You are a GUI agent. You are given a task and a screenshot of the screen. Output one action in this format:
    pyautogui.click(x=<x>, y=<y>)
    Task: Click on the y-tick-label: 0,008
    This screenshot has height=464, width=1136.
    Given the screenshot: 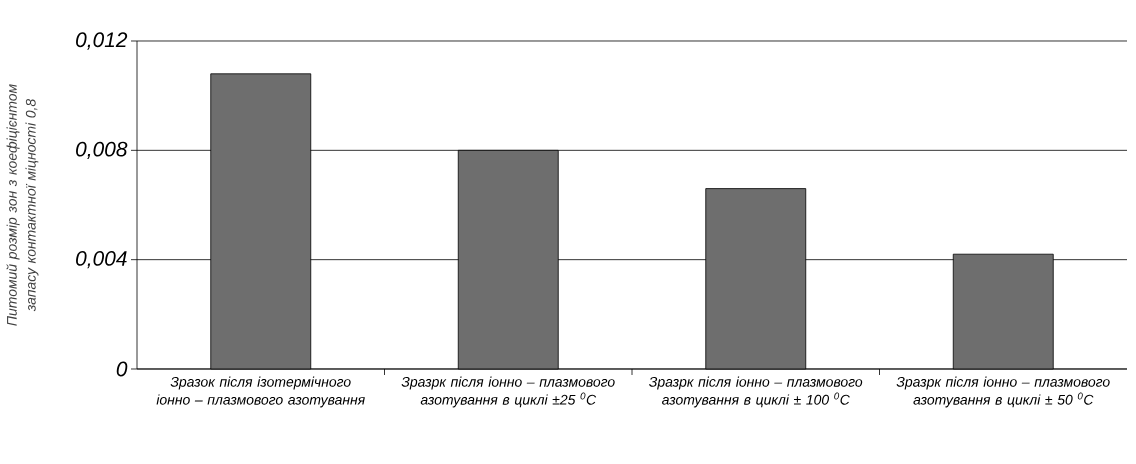 What is the action you would take?
    pyautogui.click(x=102, y=150)
    